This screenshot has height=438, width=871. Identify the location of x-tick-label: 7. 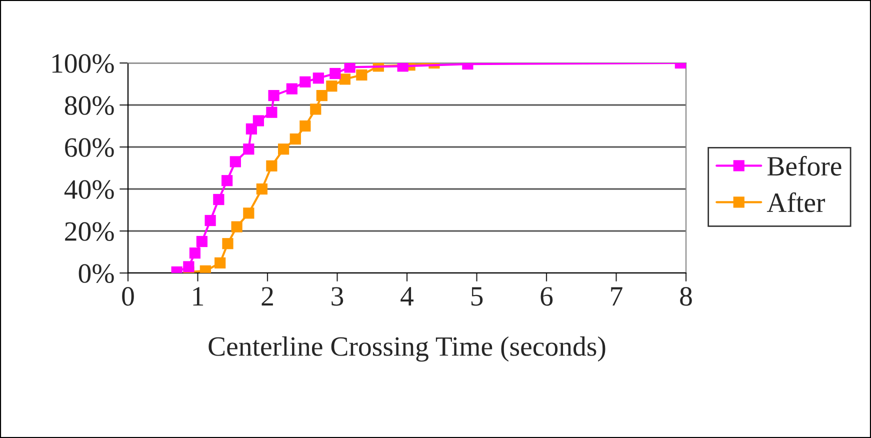
(616, 296).